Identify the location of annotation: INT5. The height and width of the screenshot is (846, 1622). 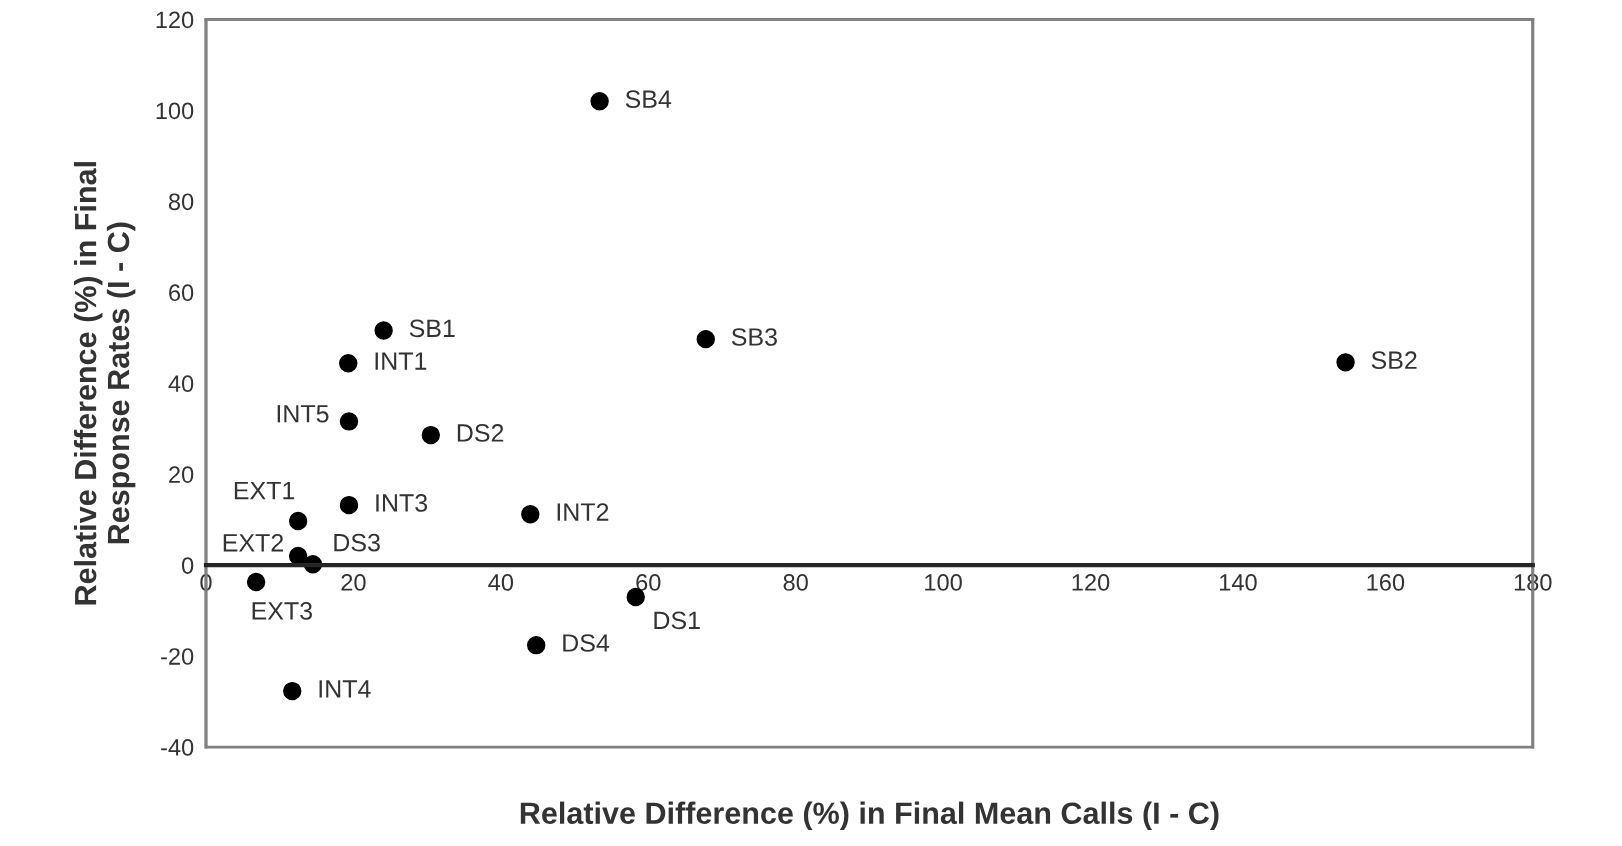
(303, 414).